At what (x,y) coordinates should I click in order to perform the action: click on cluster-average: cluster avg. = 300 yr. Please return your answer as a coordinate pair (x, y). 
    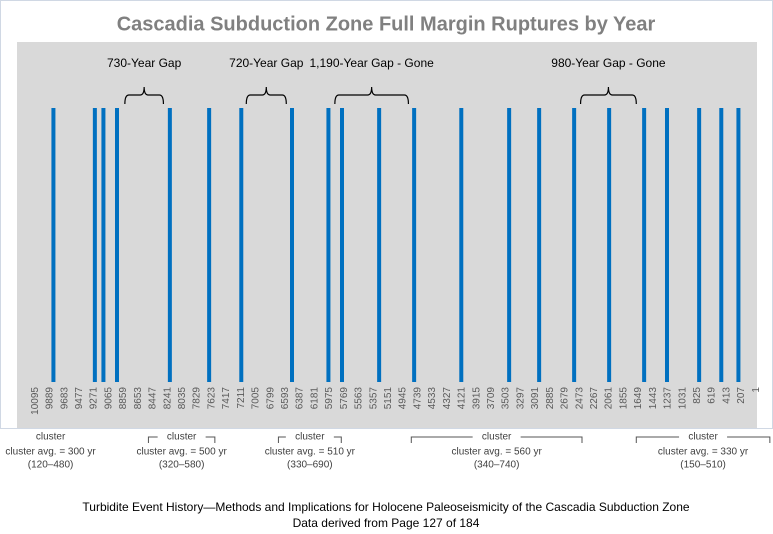
    Looking at the image, I should click on (50, 452).